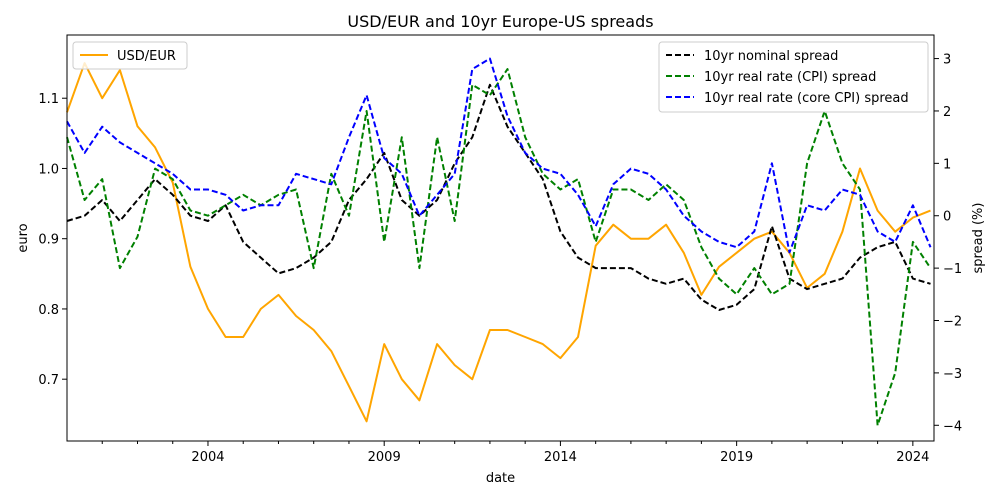 This screenshot has width=1000, height=504. Describe the element at coordinates (207, 457) in the screenshot. I see `x-tick-label: 2004` at that location.